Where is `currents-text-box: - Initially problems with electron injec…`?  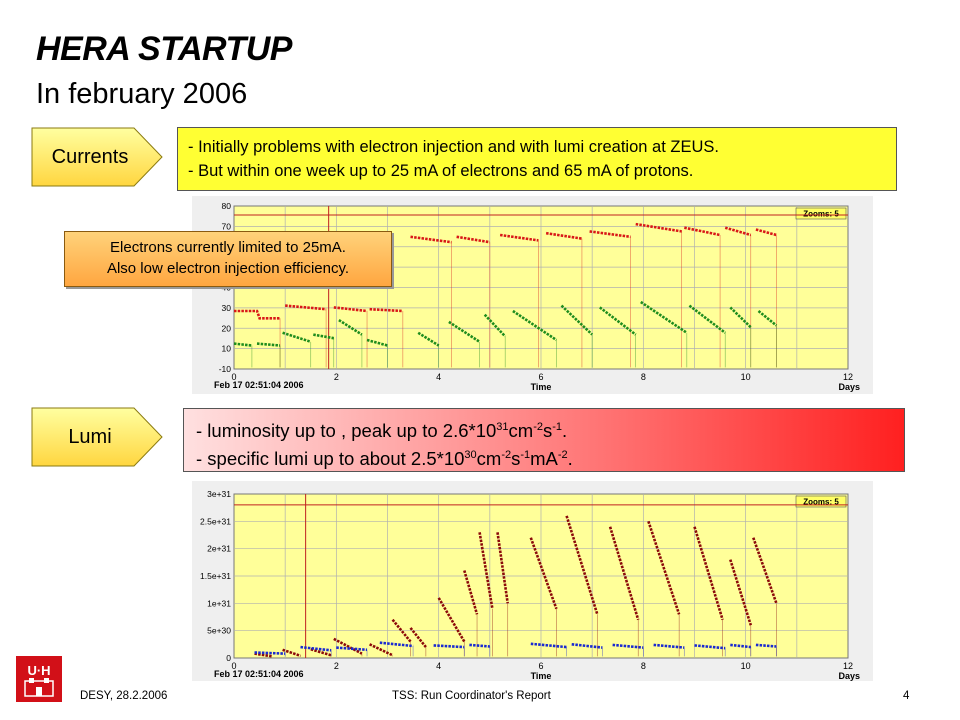 currents-text-box: - Initially problems with electron injec… is located at coordinates (537, 159).